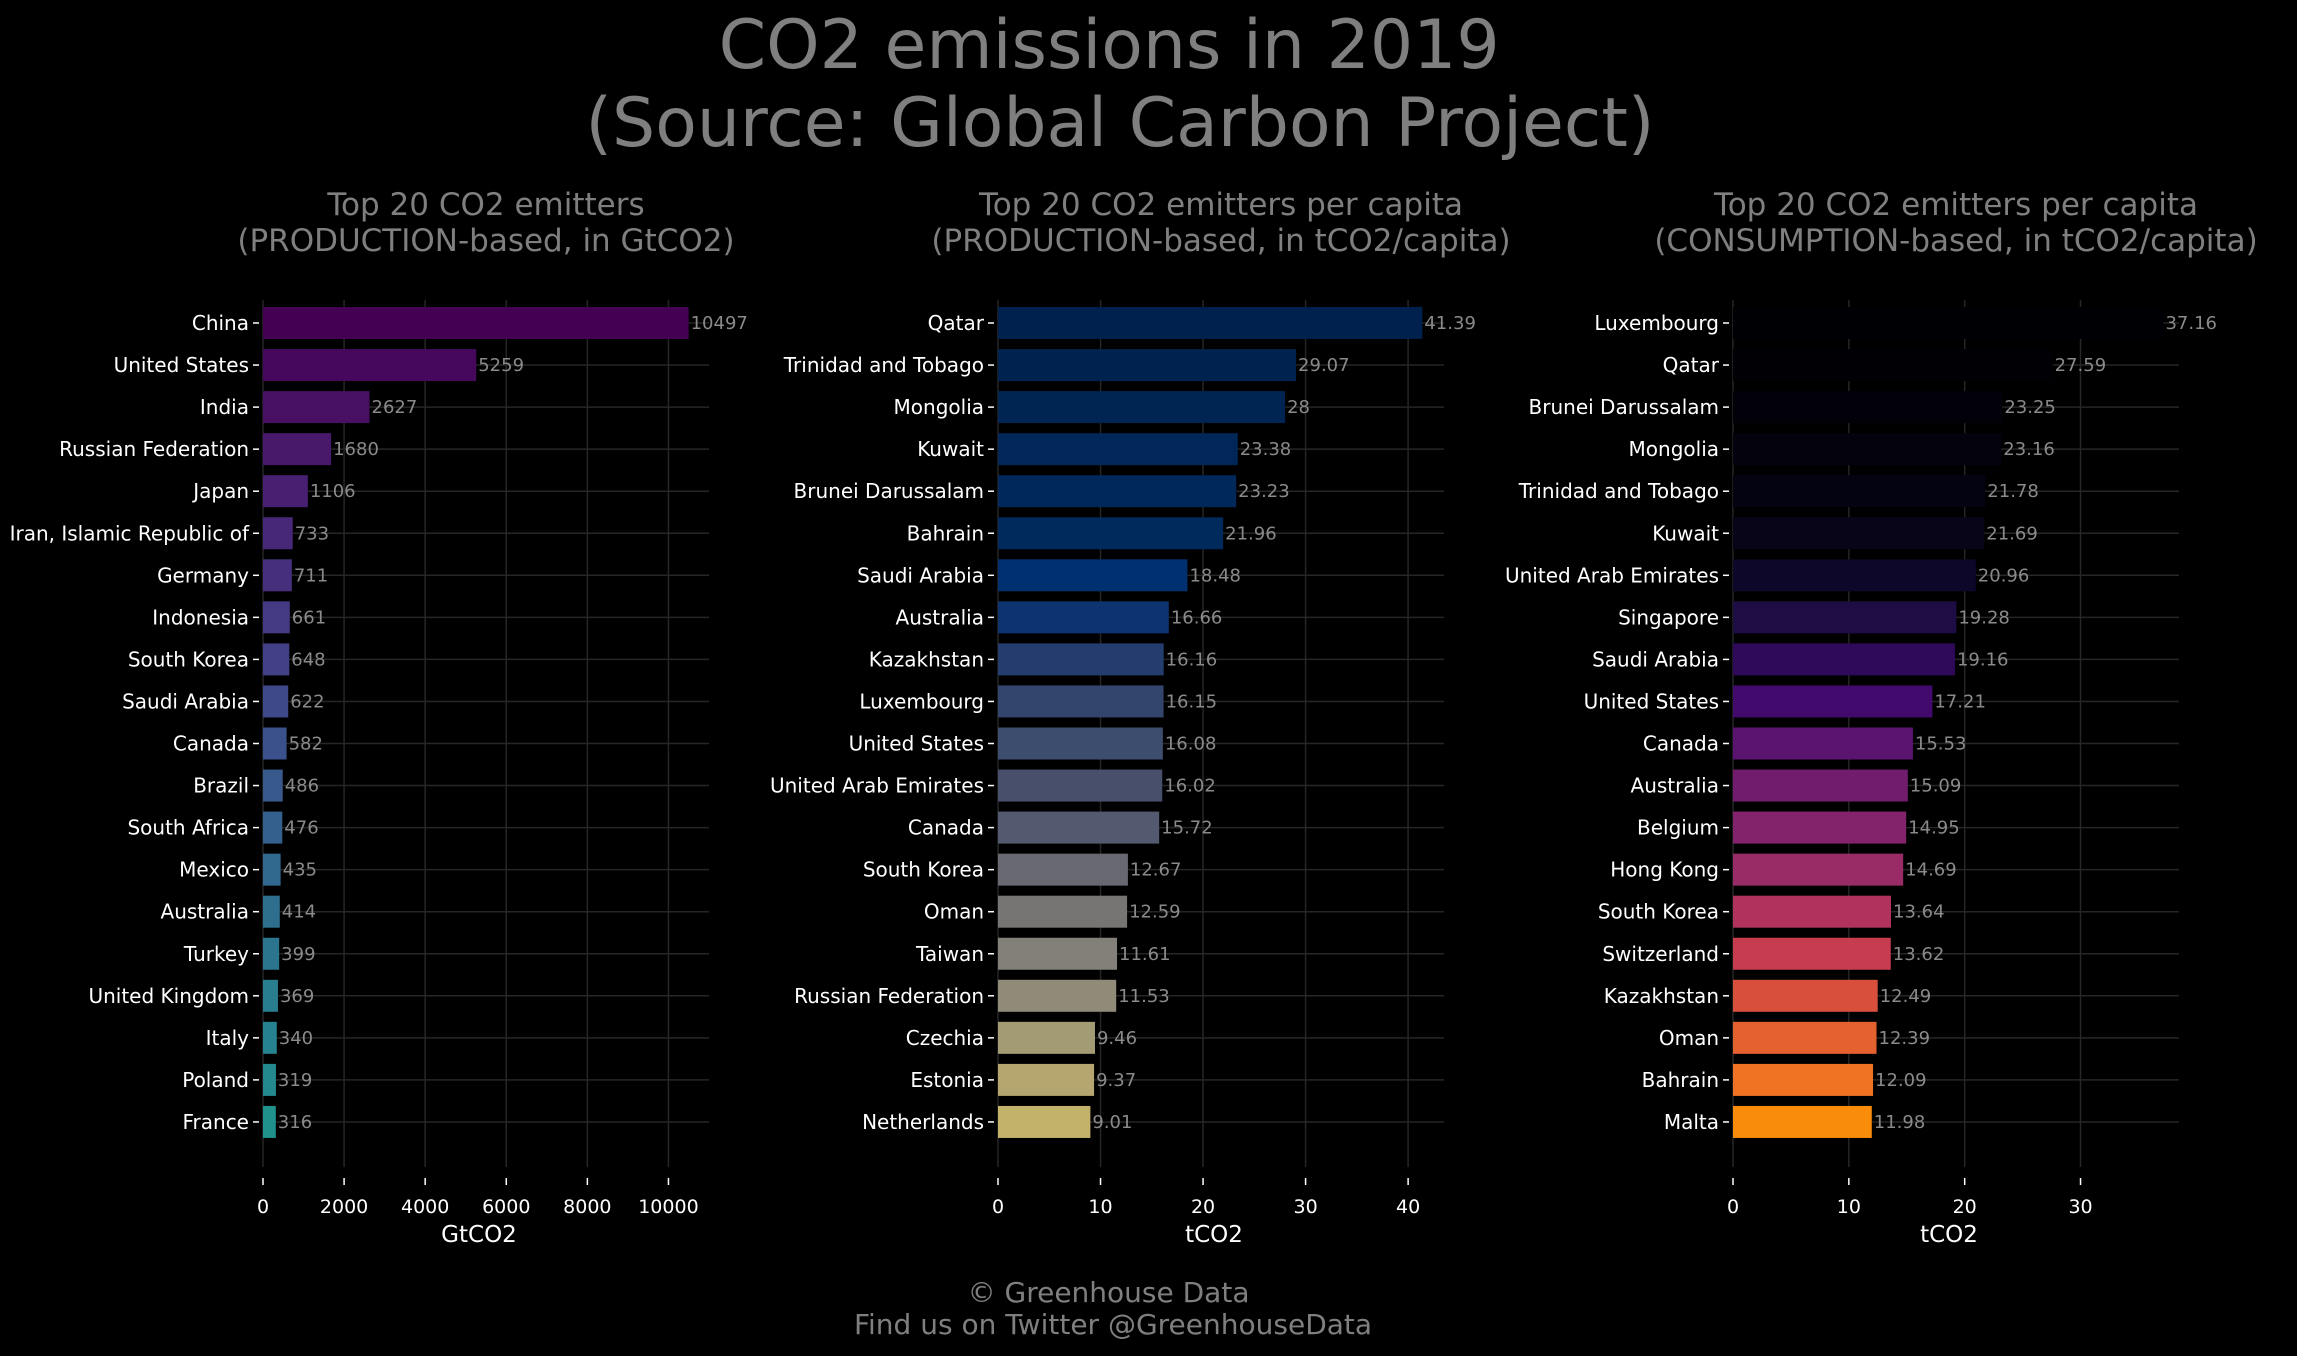 Image resolution: width=2297 pixels, height=1356 pixels. What do you see at coordinates (181, 365) in the screenshot?
I see `category-label: United States` at bounding box center [181, 365].